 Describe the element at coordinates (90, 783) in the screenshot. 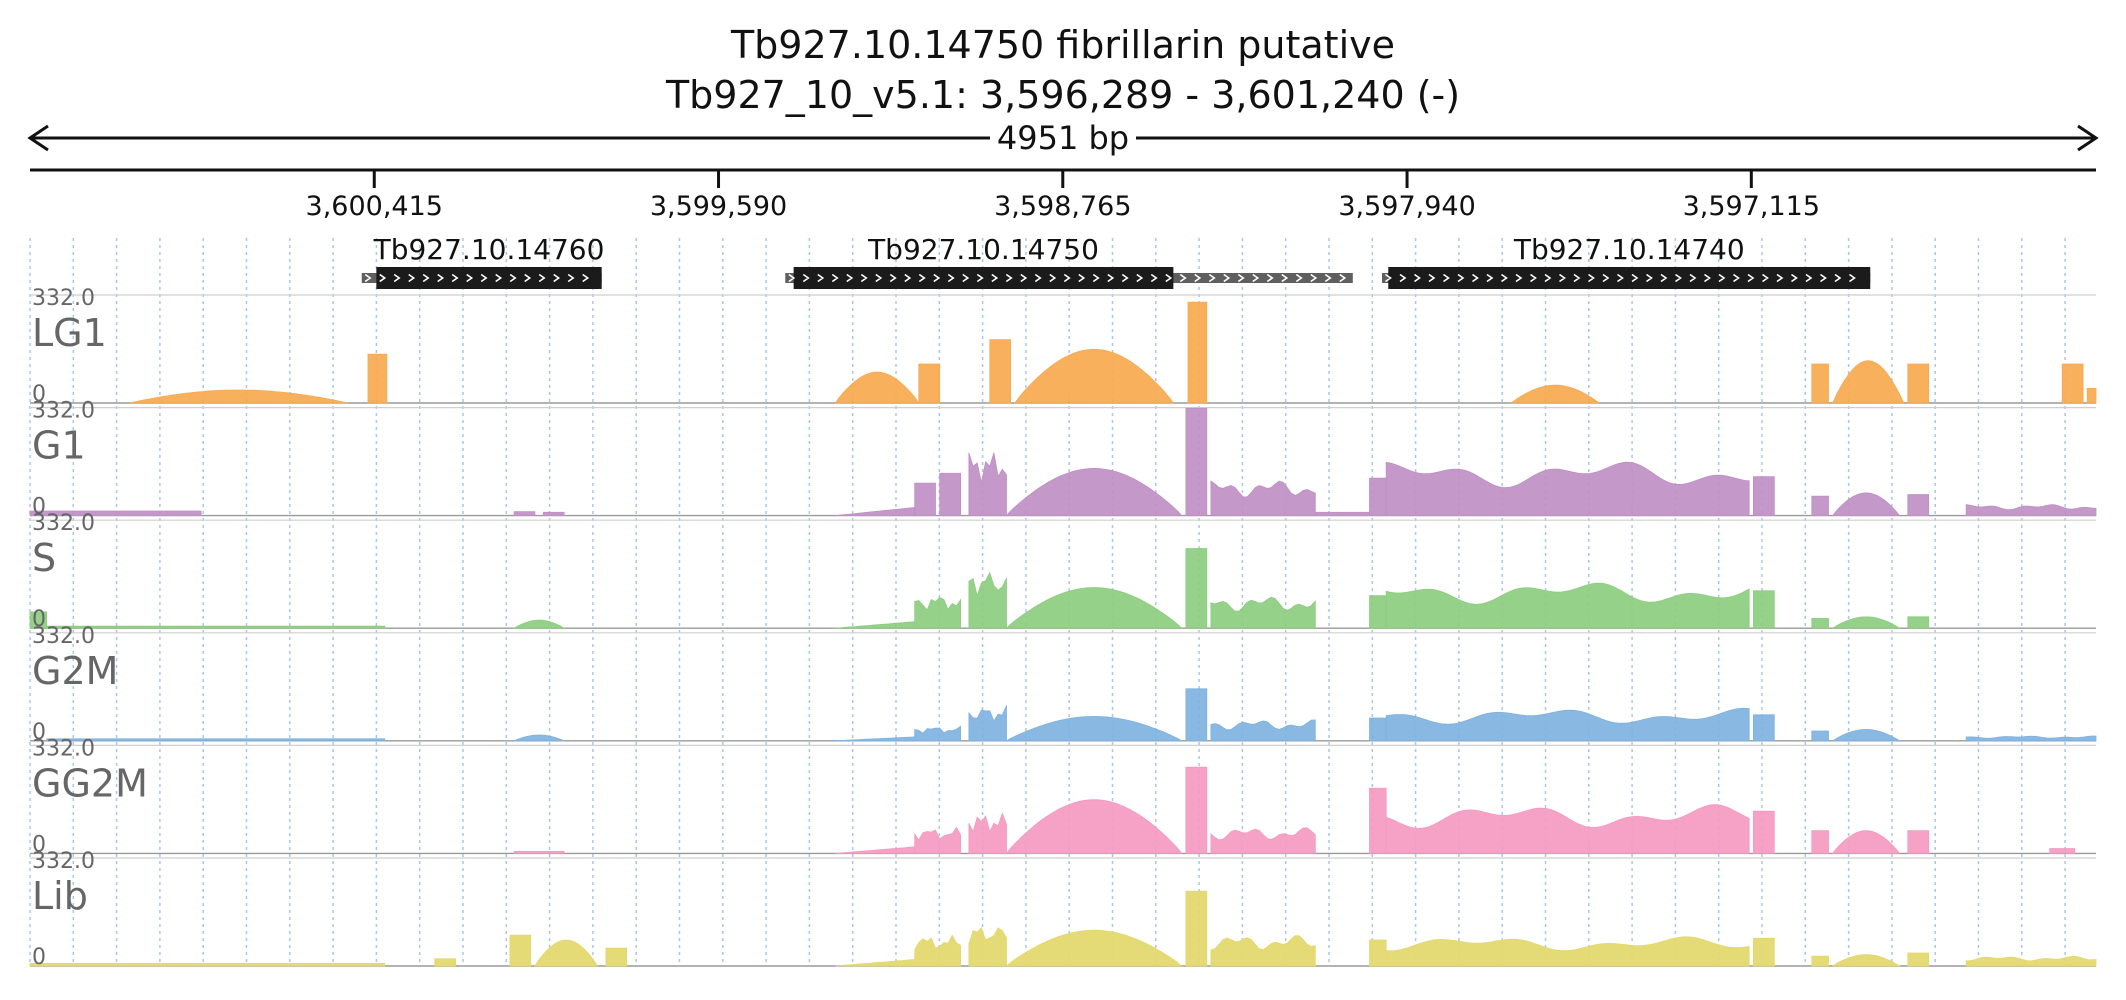

I see `track-name-label: GG2M` at that location.